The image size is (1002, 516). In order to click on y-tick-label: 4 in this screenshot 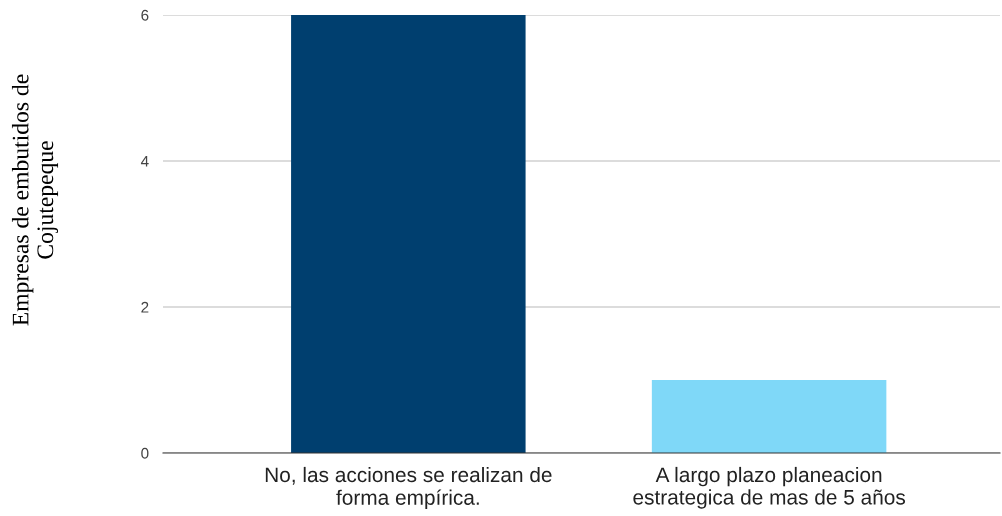, I will do `click(144, 161)`.